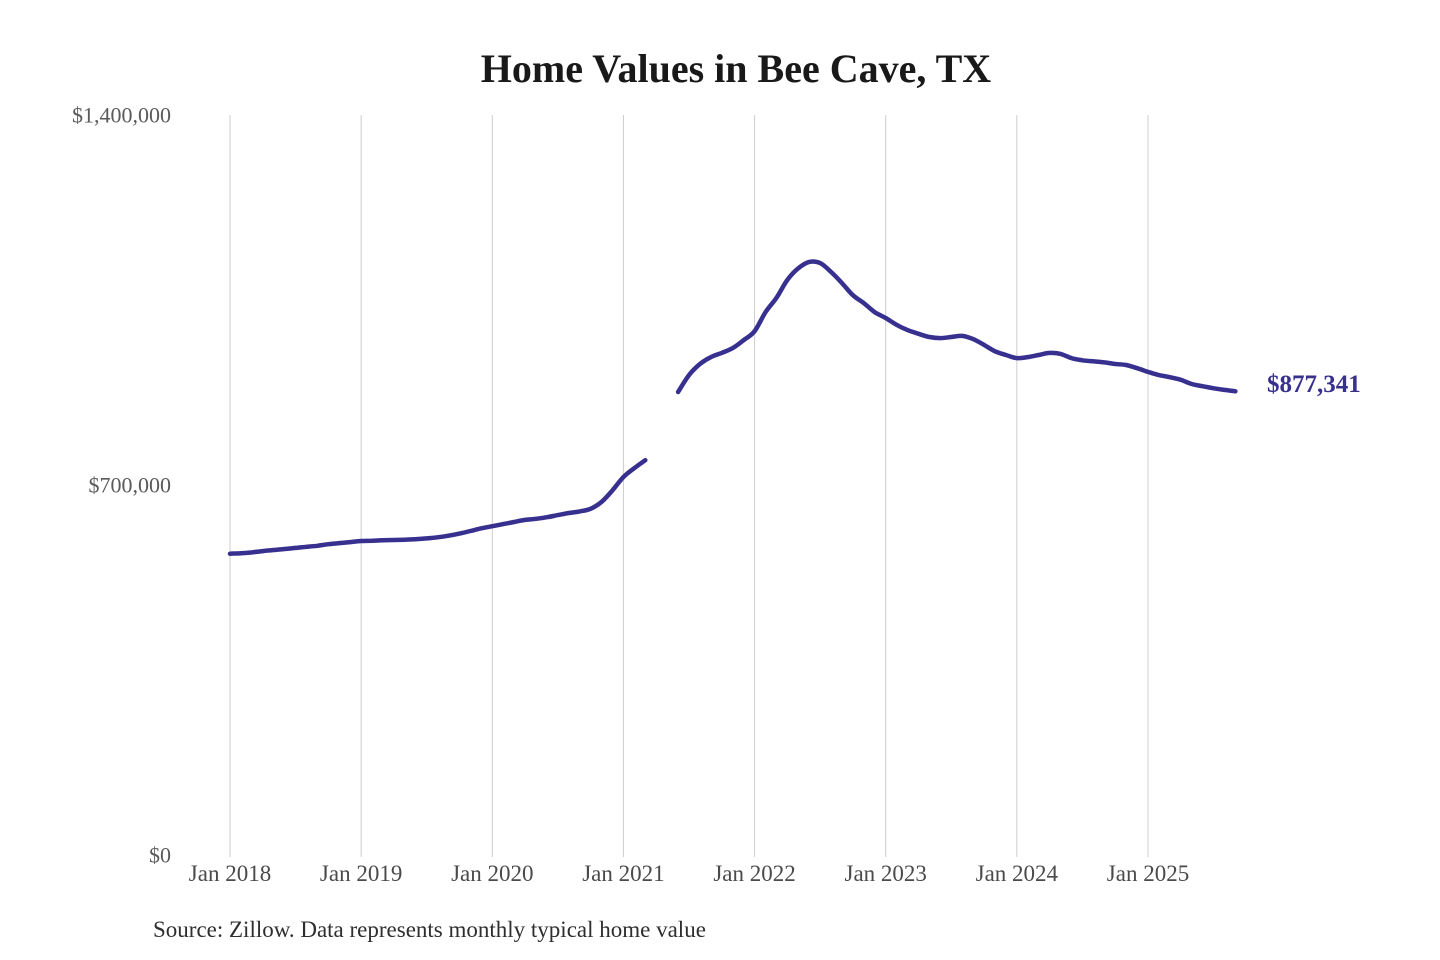 The height and width of the screenshot is (960, 1440). What do you see at coordinates (886, 873) in the screenshot?
I see `x-tick-jan-2023: Jan 2023` at bounding box center [886, 873].